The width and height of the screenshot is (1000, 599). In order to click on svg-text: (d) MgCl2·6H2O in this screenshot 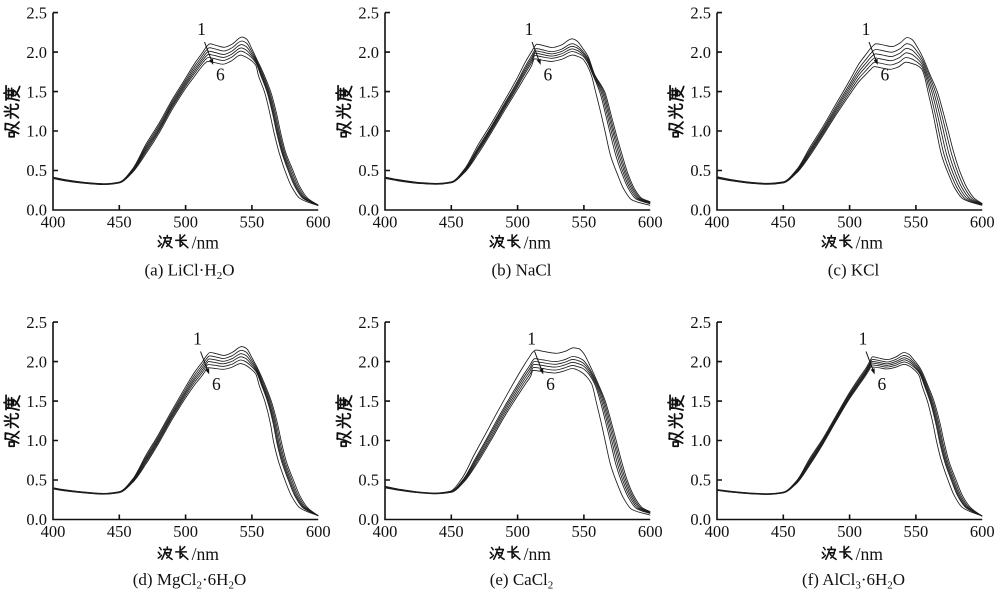, I will do `click(189, 581)`.